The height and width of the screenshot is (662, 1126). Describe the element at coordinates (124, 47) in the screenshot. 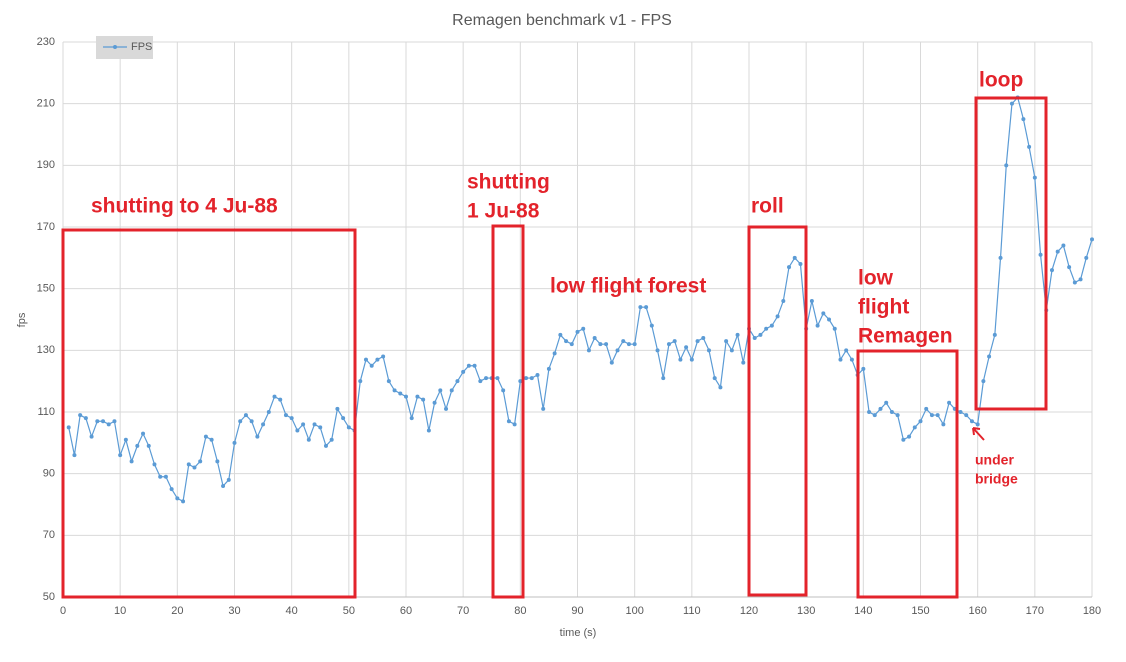

I see `legend: FPS` at that location.